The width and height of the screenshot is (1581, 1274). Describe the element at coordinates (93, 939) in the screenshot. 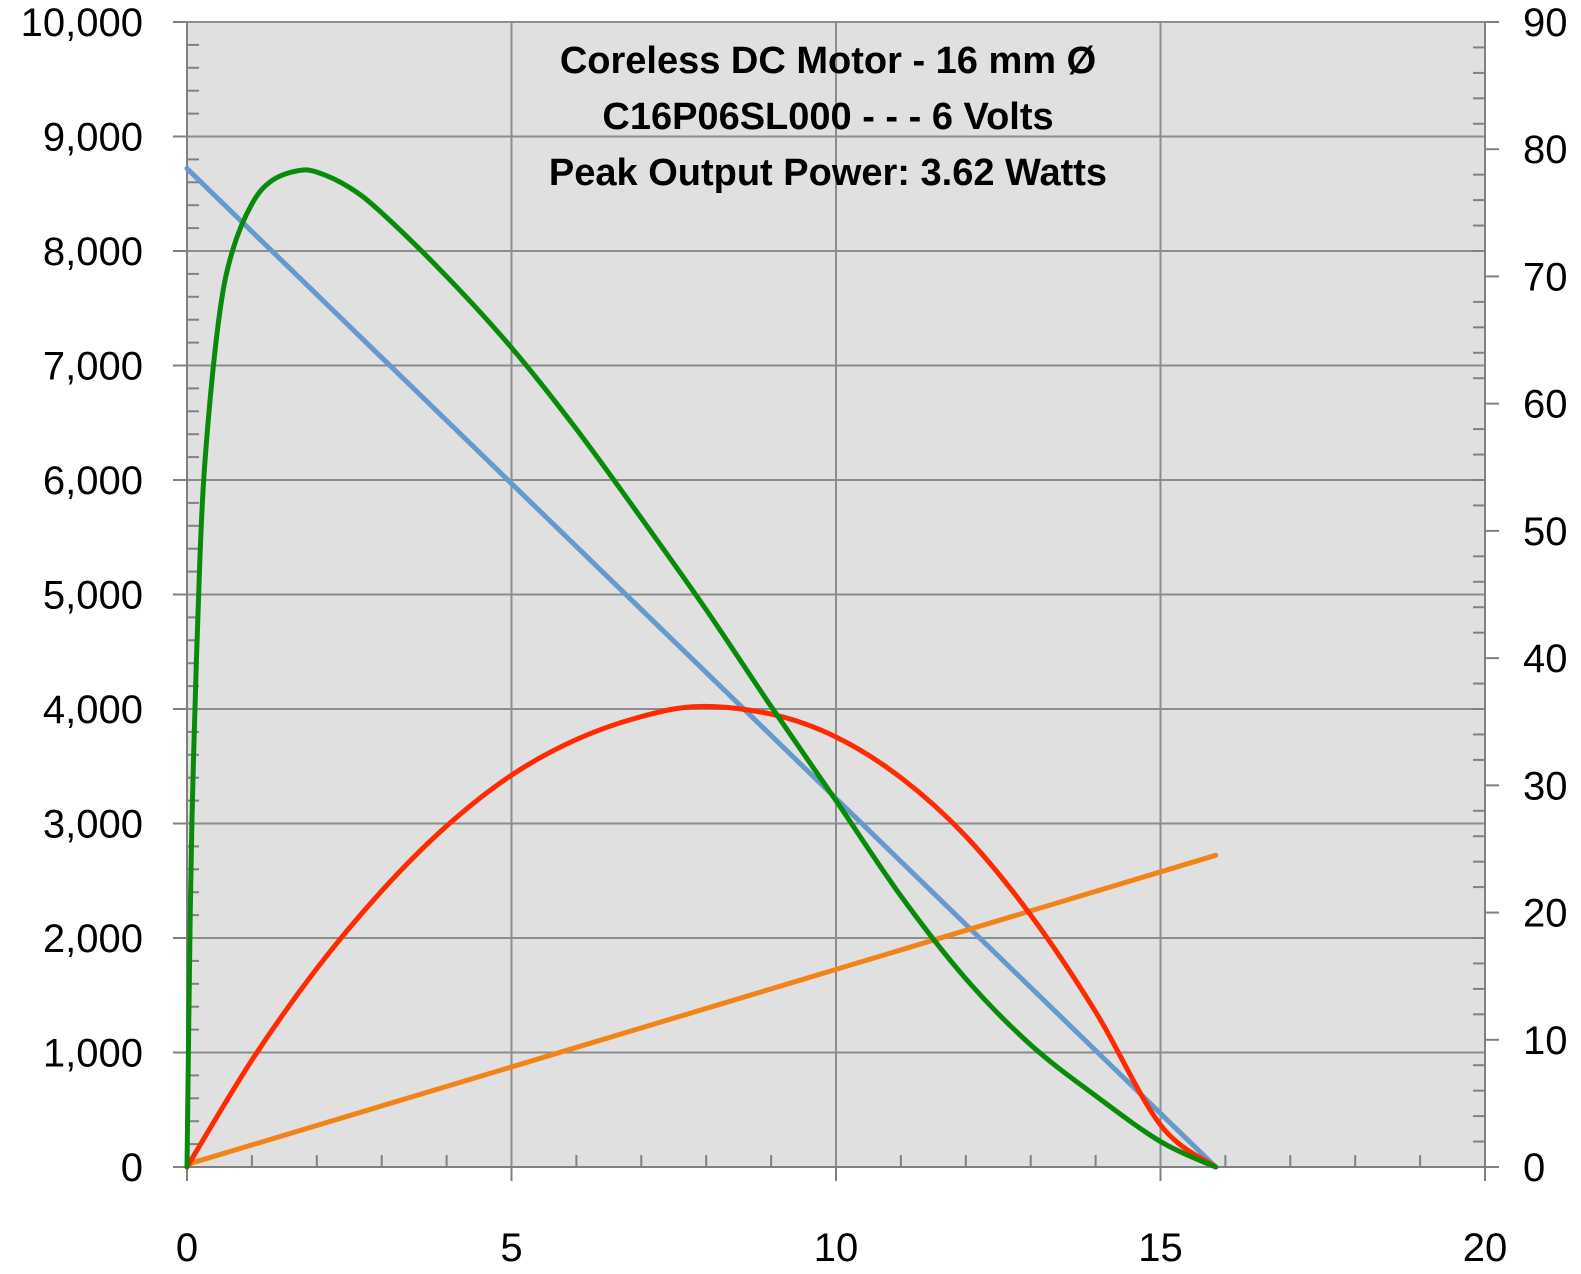

I see `y-tick-label: 2,000` at that location.